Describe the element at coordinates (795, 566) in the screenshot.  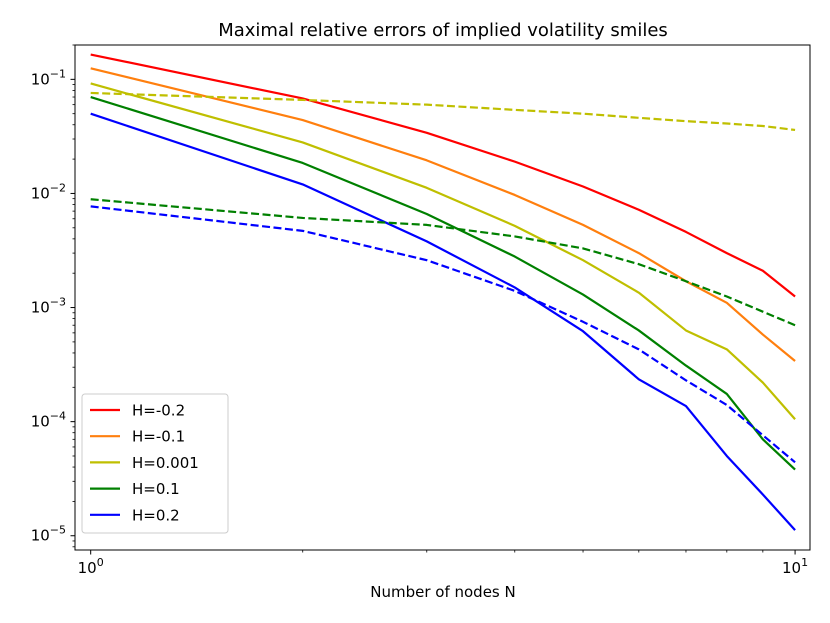
I see `x-tick-label: 10¹` at that location.